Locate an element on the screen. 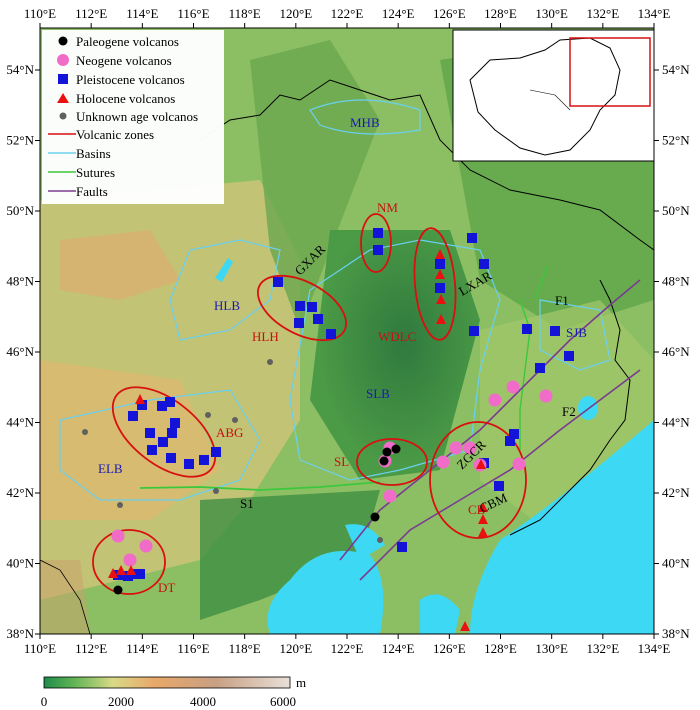 This screenshot has height=710, width=700. lat-tick-left: 44°N is located at coordinates (20, 422).